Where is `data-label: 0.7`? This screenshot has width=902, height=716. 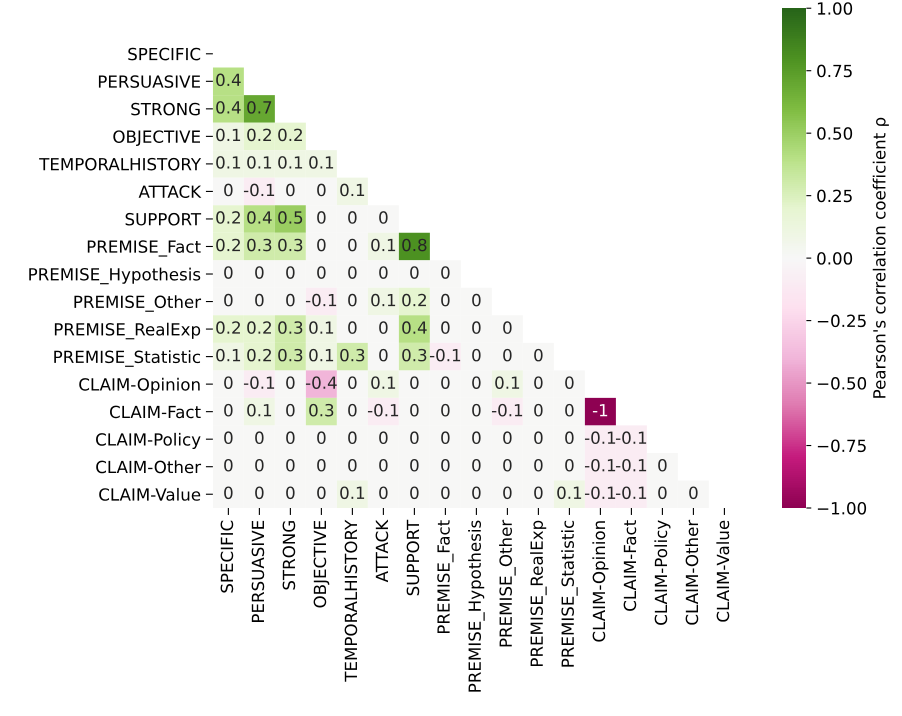 data-label: 0.7 is located at coordinates (259, 107).